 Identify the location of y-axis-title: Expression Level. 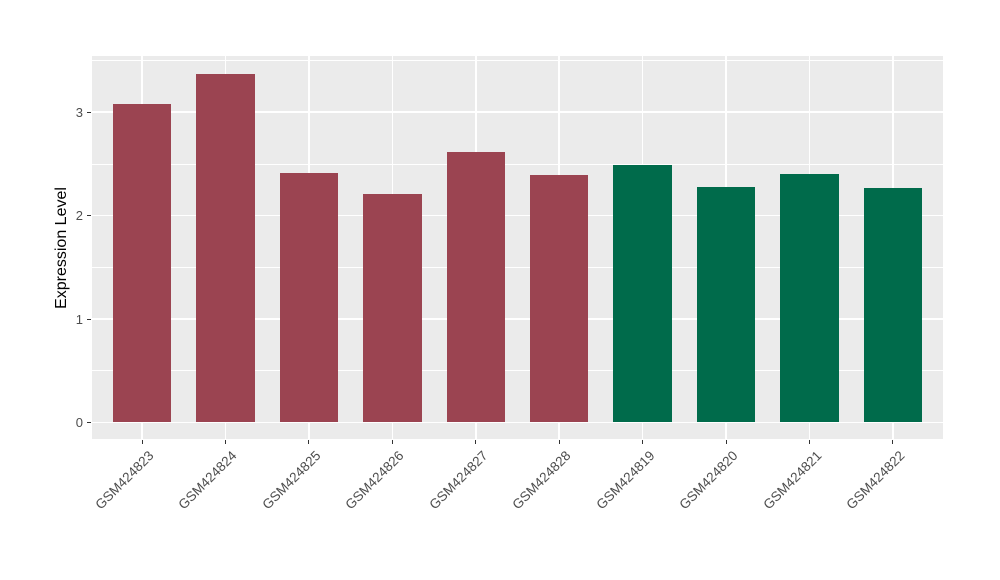
(61, 248).